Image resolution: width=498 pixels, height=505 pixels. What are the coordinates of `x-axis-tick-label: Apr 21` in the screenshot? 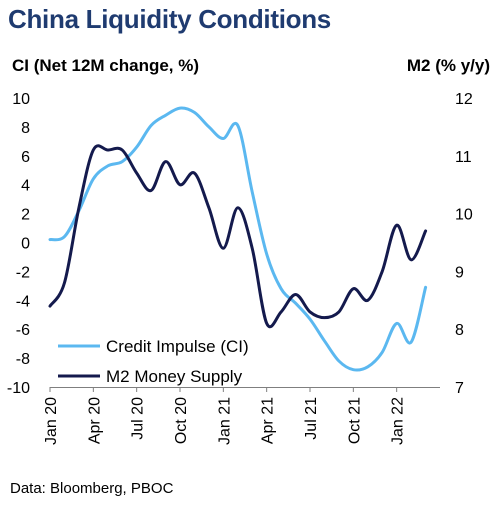 It's located at (268, 420).